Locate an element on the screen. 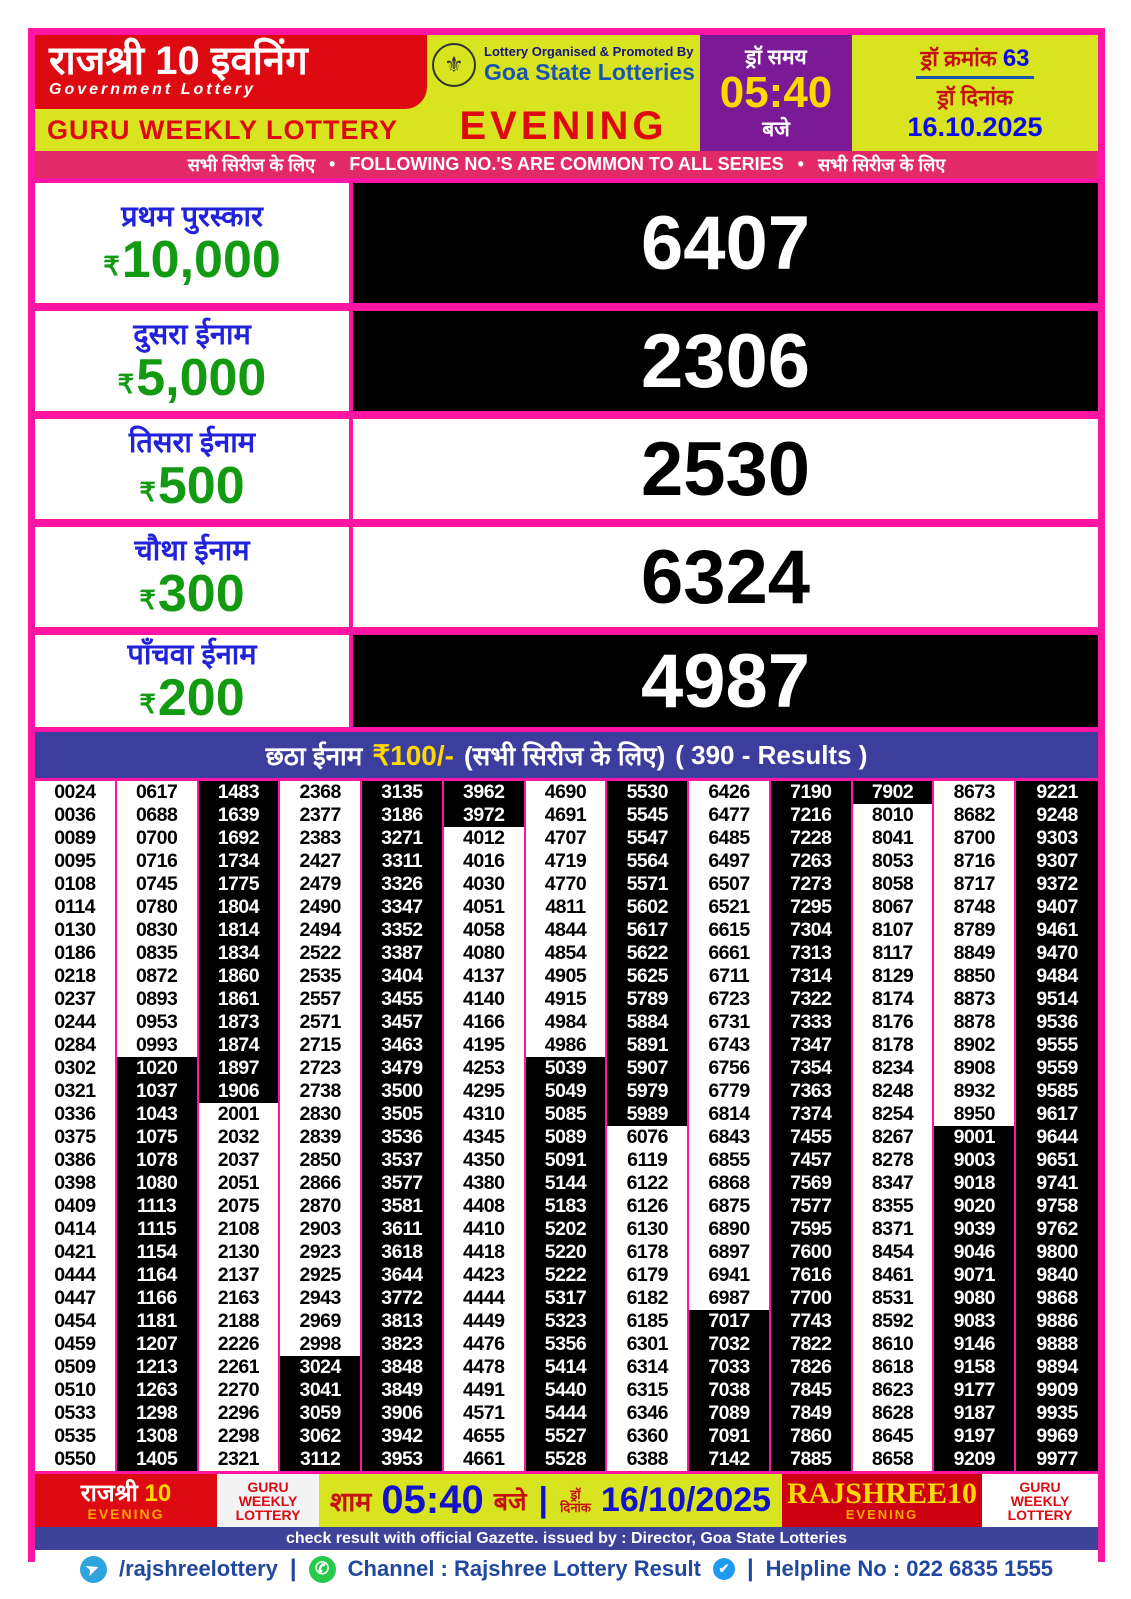  result-number: 6779 is located at coordinates (729, 1091).